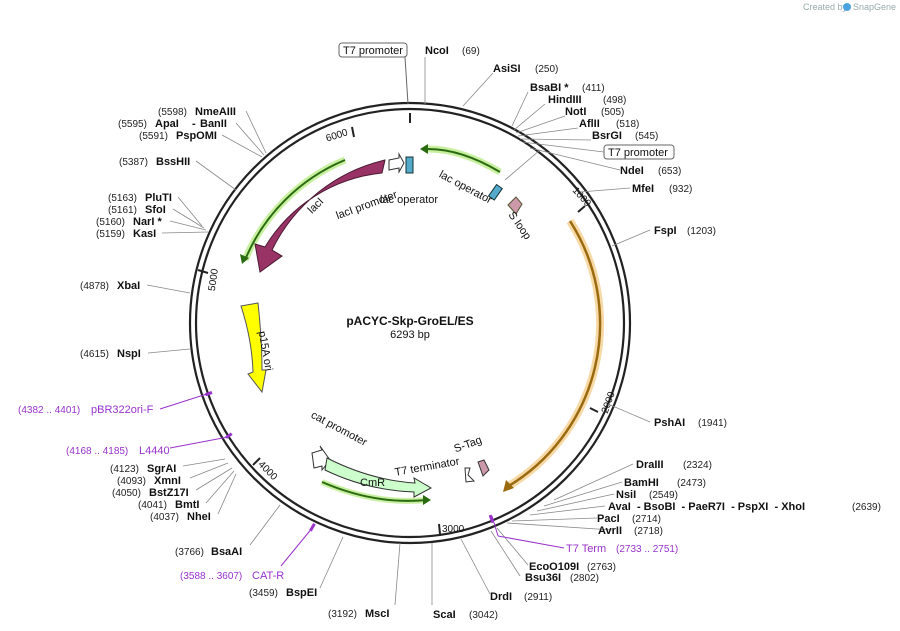 This screenshot has height=631, width=900. Describe the element at coordinates (126, 493) in the screenshot. I see `enzyme-bstz17i-pos: (4050)` at that location.